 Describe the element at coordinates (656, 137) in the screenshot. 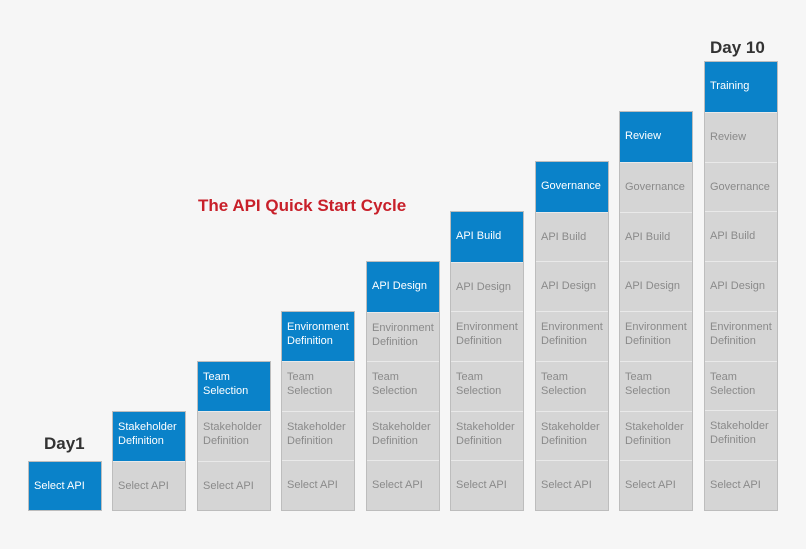

I see `active-step-cell: Review` at that location.